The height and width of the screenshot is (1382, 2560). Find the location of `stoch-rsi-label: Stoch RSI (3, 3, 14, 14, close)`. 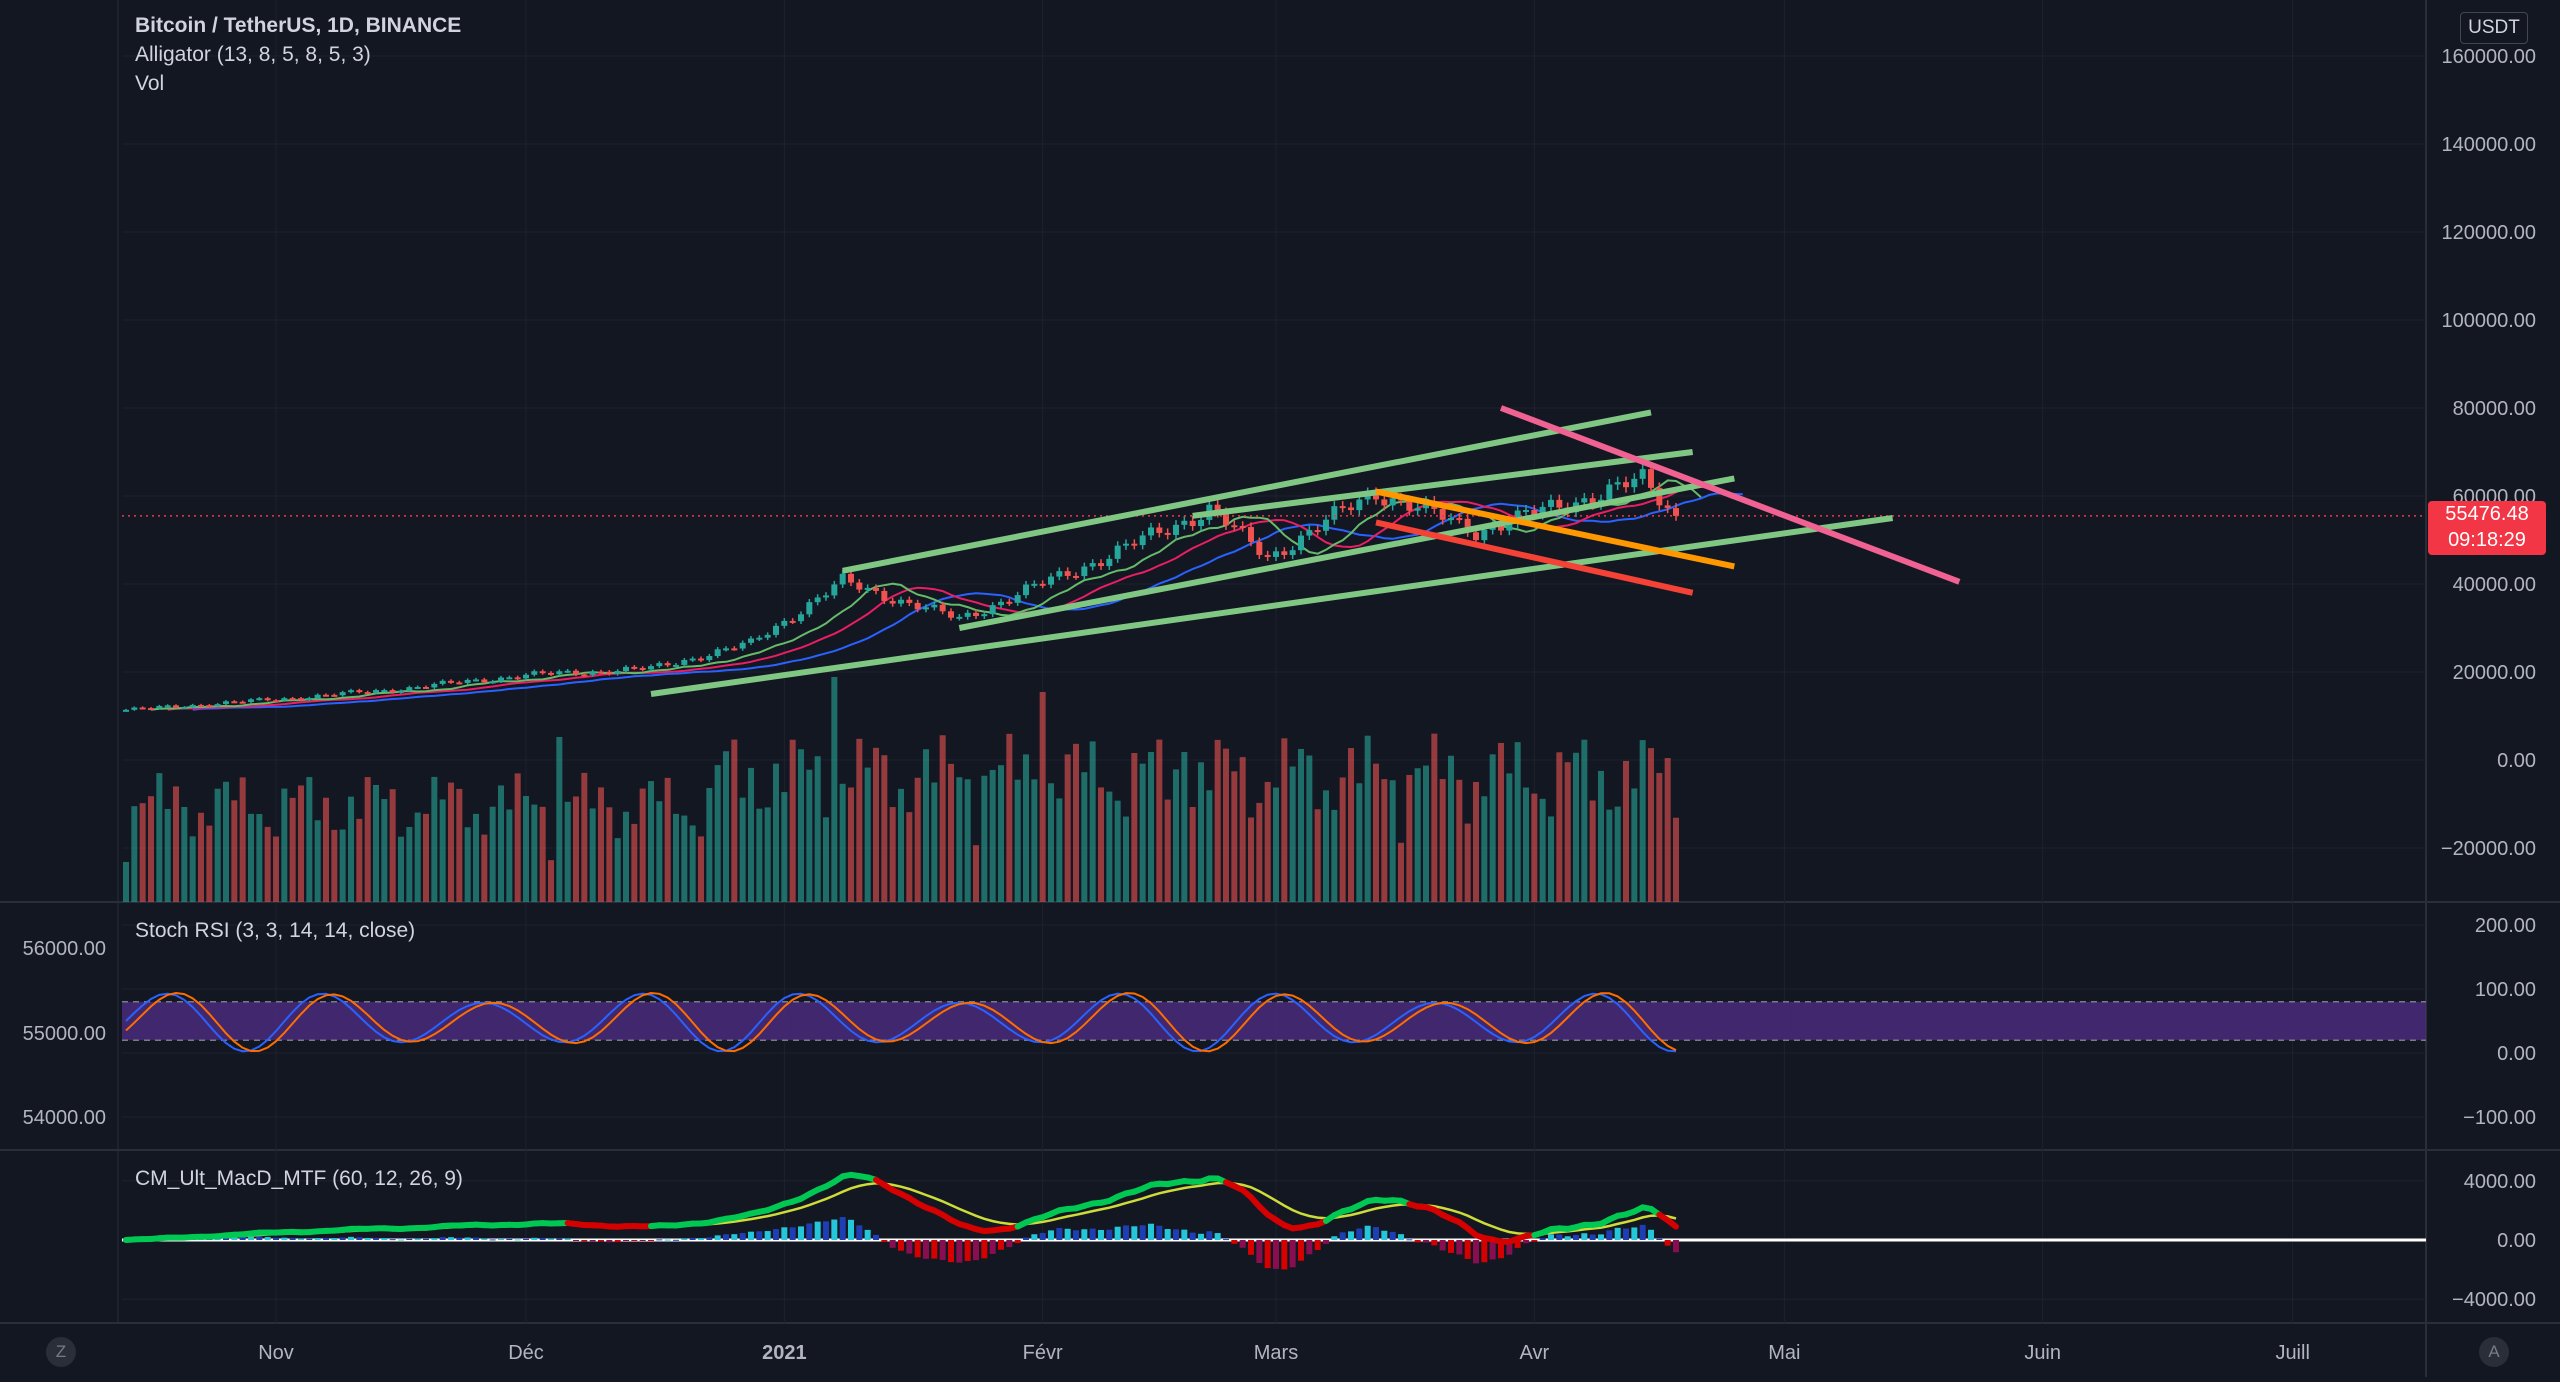

stoch-rsi-label: Stoch RSI (3, 3, 14, 14, close) is located at coordinates (275, 931).